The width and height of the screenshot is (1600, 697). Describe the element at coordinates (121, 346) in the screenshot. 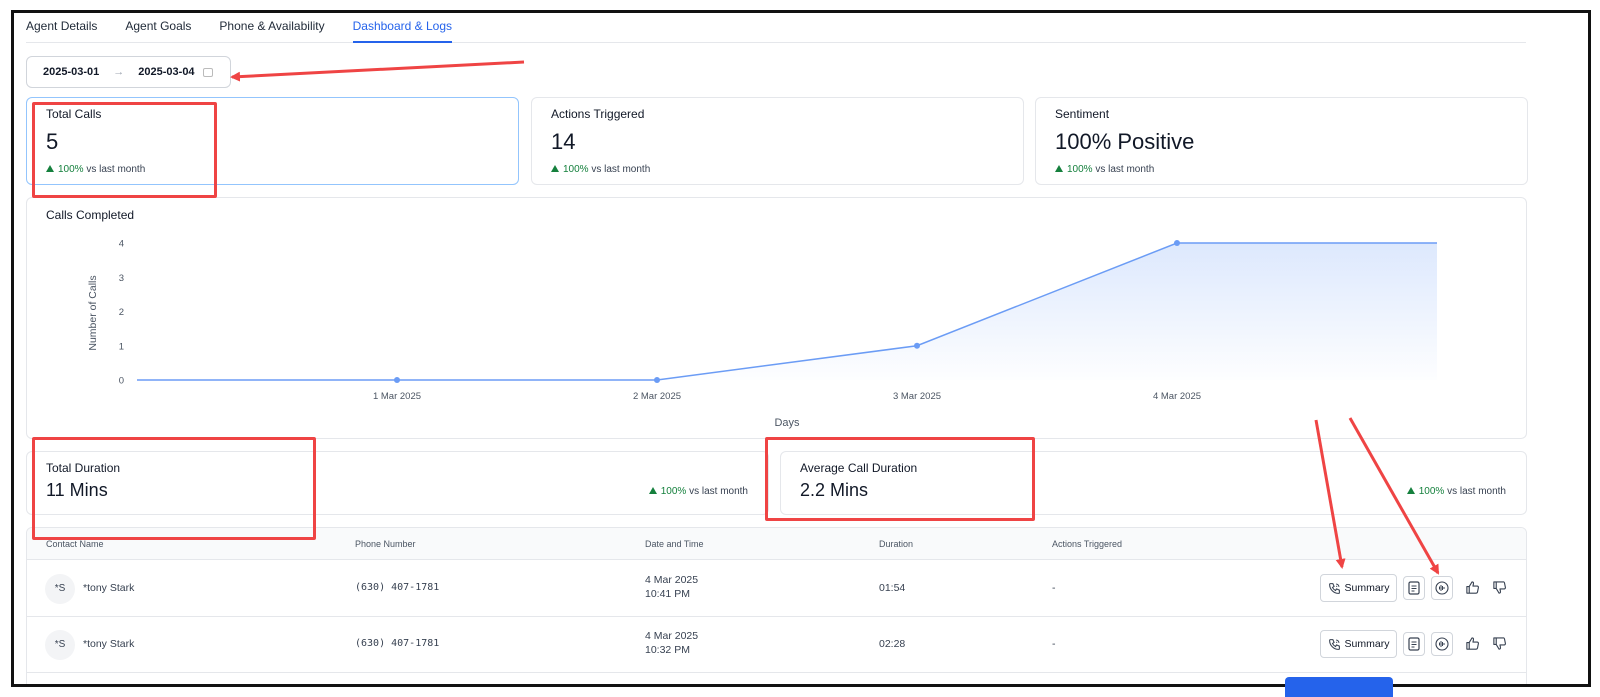

I see `y-tick-label: 1` at that location.